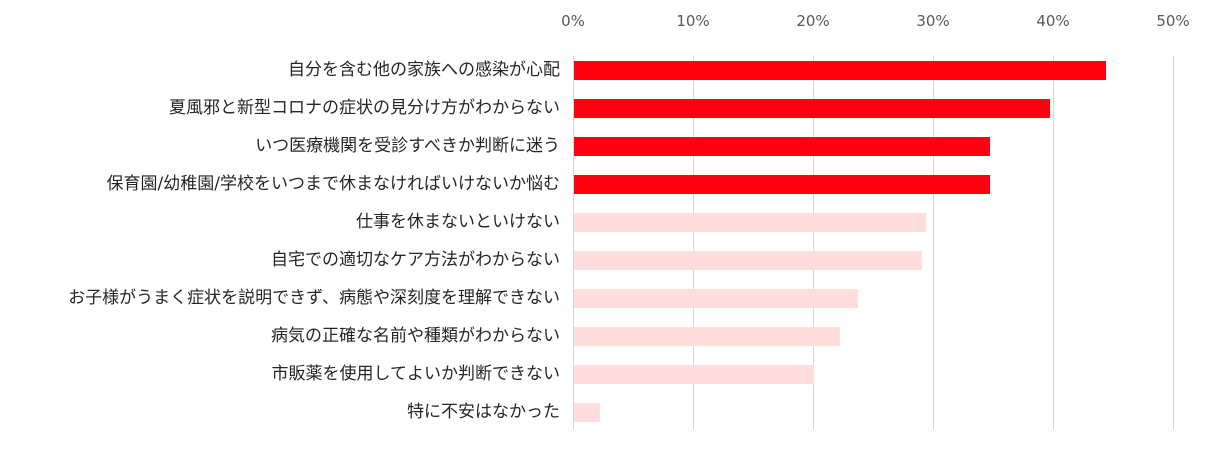 The height and width of the screenshot is (458, 1214). I want to click on category-label: いつ医療機関を受診すべきか判断に迷う, so click(407, 146).